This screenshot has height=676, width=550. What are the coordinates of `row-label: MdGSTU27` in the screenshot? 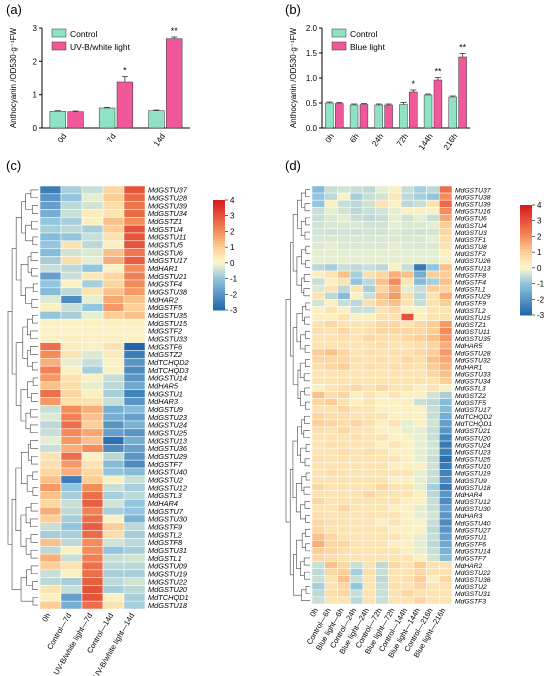 It's located at (473, 530).